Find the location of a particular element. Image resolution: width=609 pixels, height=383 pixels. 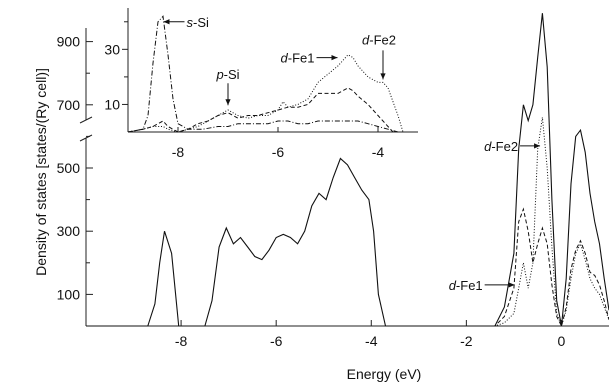

y-tick-label-300: 300 is located at coordinates (69, 231).